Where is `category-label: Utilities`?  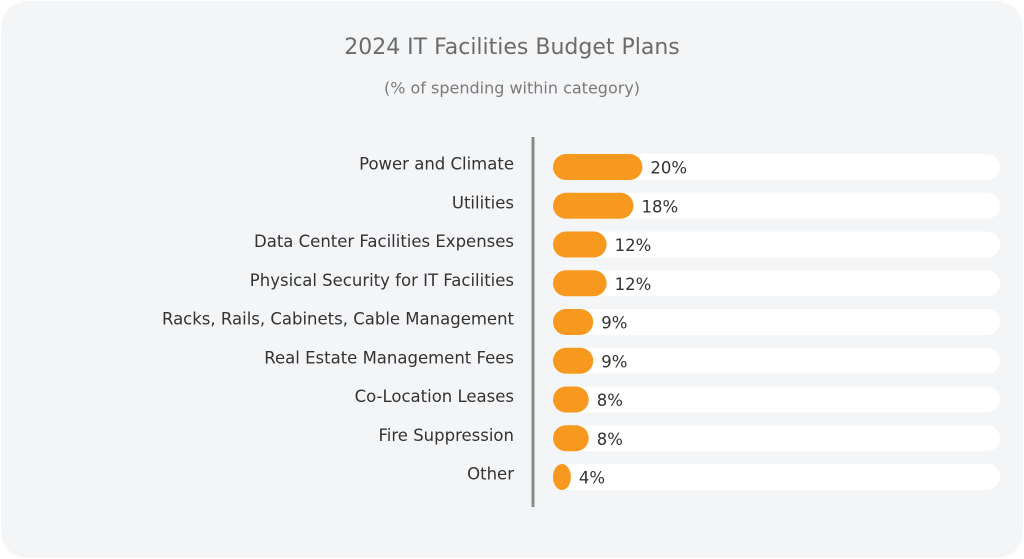
category-label: Utilities is located at coordinates (483, 202).